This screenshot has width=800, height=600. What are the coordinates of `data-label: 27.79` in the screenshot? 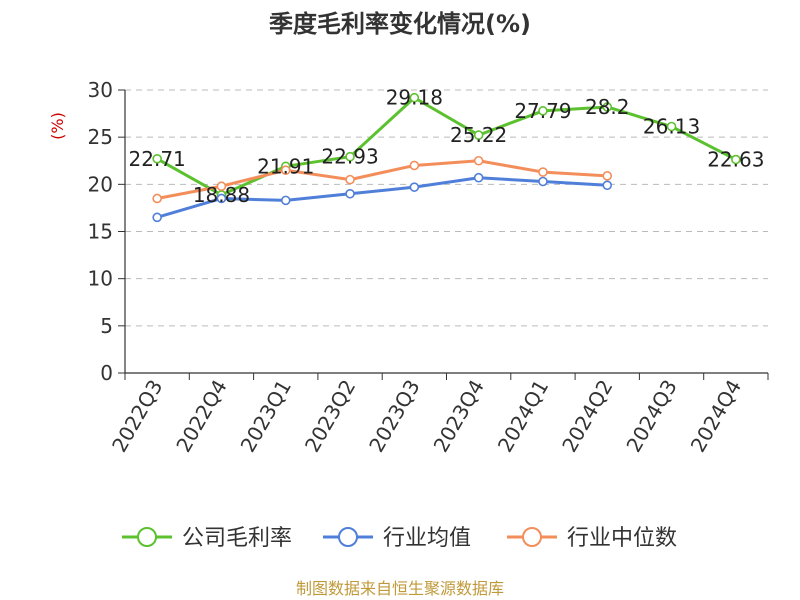 It's located at (542, 111).